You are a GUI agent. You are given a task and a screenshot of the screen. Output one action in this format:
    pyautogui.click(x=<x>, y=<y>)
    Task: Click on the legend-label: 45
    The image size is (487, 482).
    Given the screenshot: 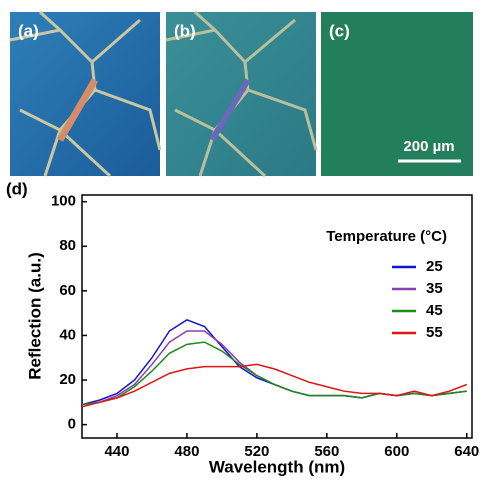 What is the action you would take?
    pyautogui.click(x=434, y=310)
    